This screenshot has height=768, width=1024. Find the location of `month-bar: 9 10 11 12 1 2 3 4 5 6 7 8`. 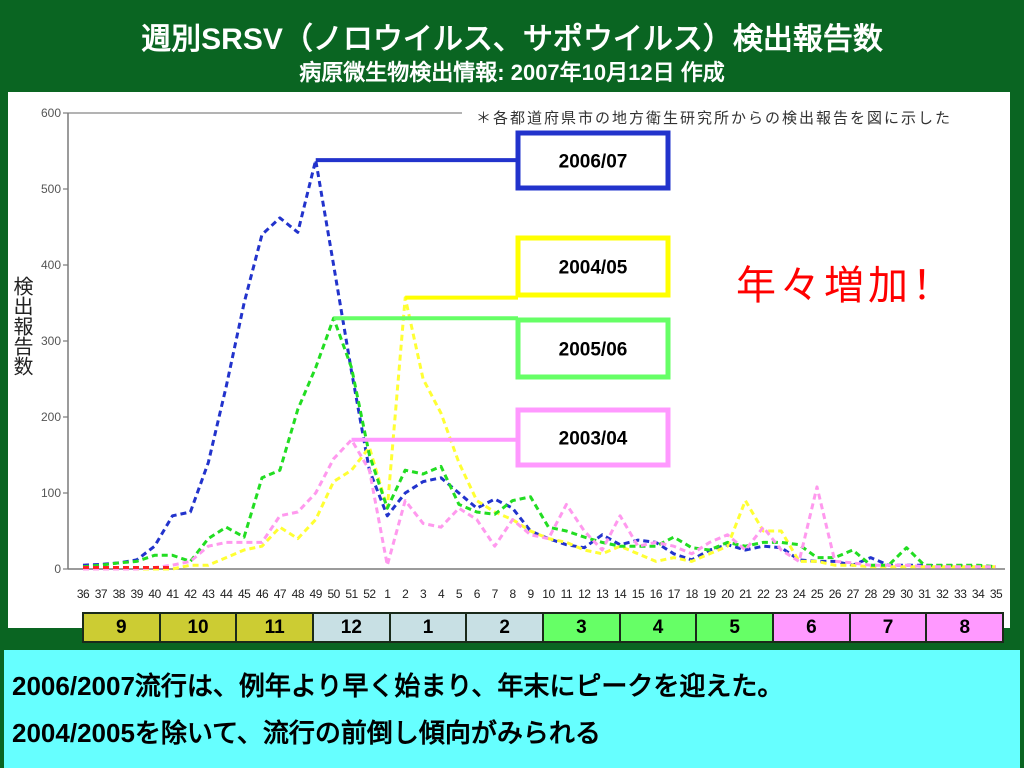

month-bar: 9 10 11 12 1 2 3 4 5 6 7 8 is located at coordinates (543, 627).